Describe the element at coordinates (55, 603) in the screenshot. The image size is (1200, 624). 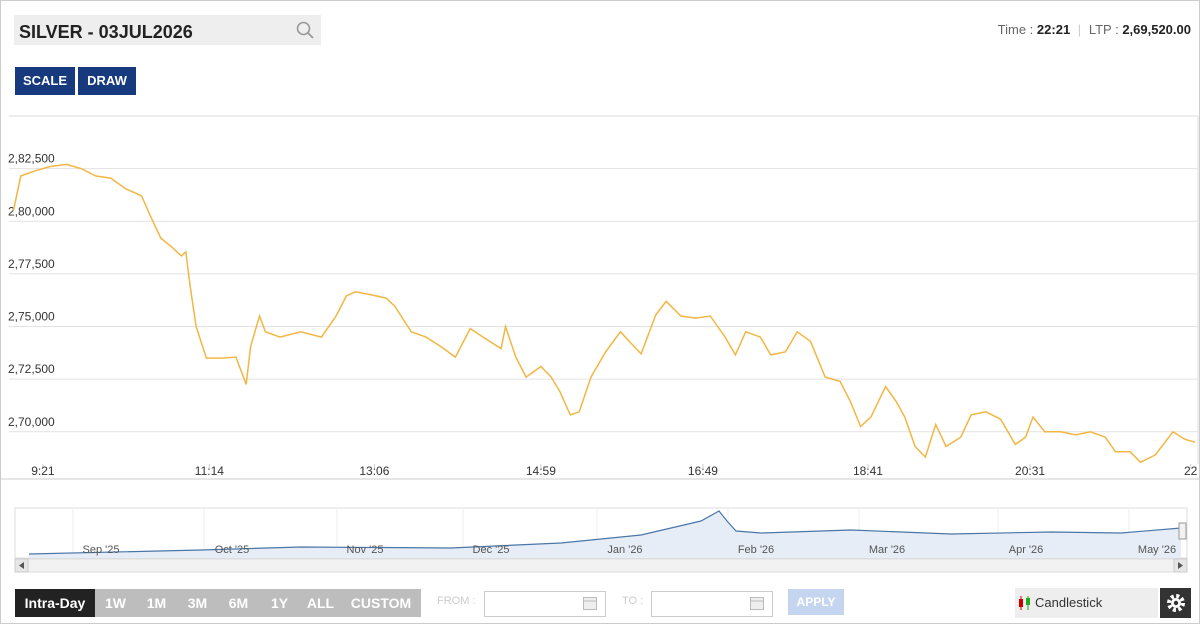
I see `period-button: Intra-Day` at that location.